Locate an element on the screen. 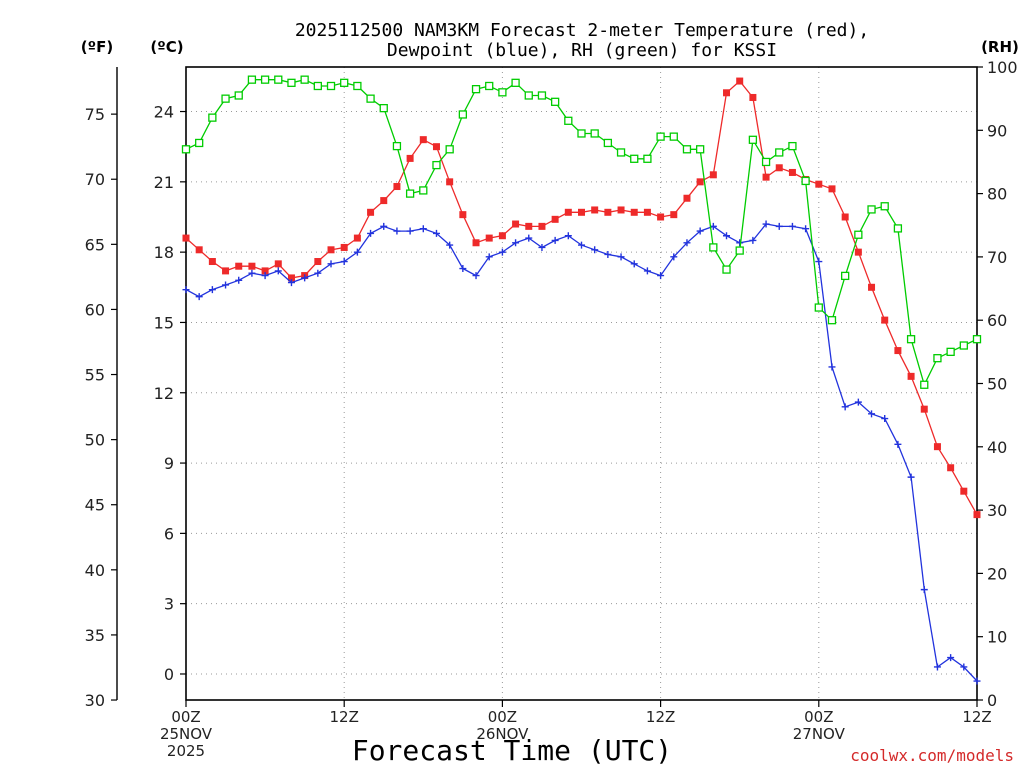 This screenshot has width=1024, height=768. celsius-axis-label: (ºC) is located at coordinates (166, 47).